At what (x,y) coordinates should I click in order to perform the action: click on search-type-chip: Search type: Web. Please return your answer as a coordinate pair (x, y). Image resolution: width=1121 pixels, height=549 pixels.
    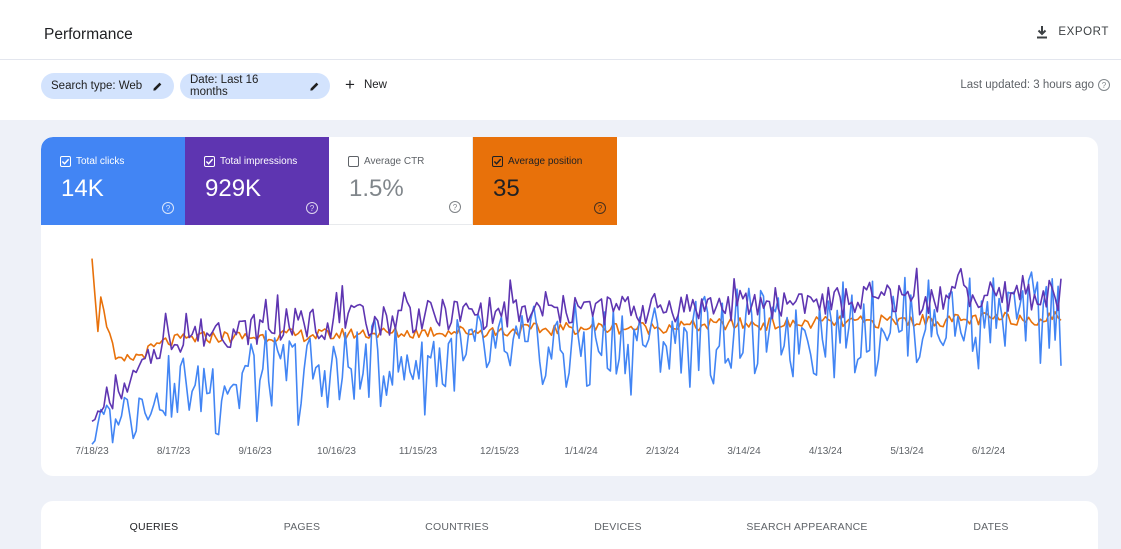
    Looking at the image, I should click on (107, 86).